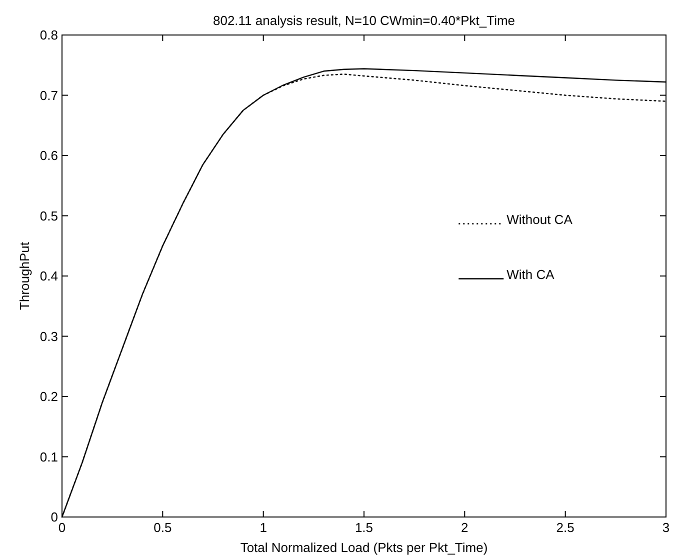 The height and width of the screenshot is (558, 689). What do you see at coordinates (163, 527) in the screenshot?
I see `x-tick-label: 0.5` at bounding box center [163, 527].